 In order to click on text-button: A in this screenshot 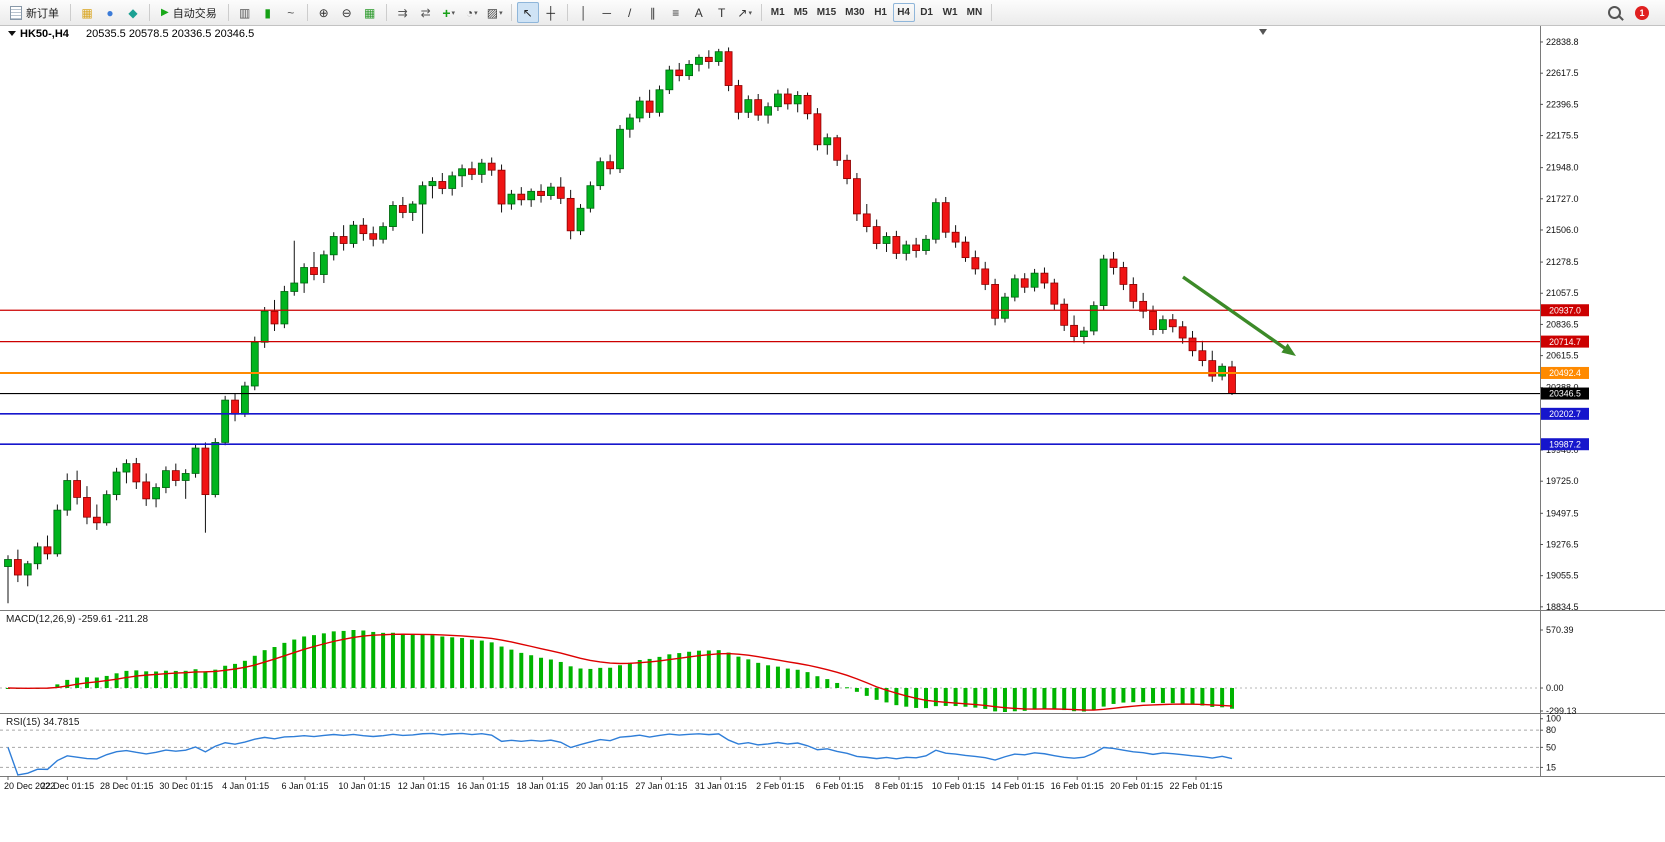, I will do `click(699, 12)`.